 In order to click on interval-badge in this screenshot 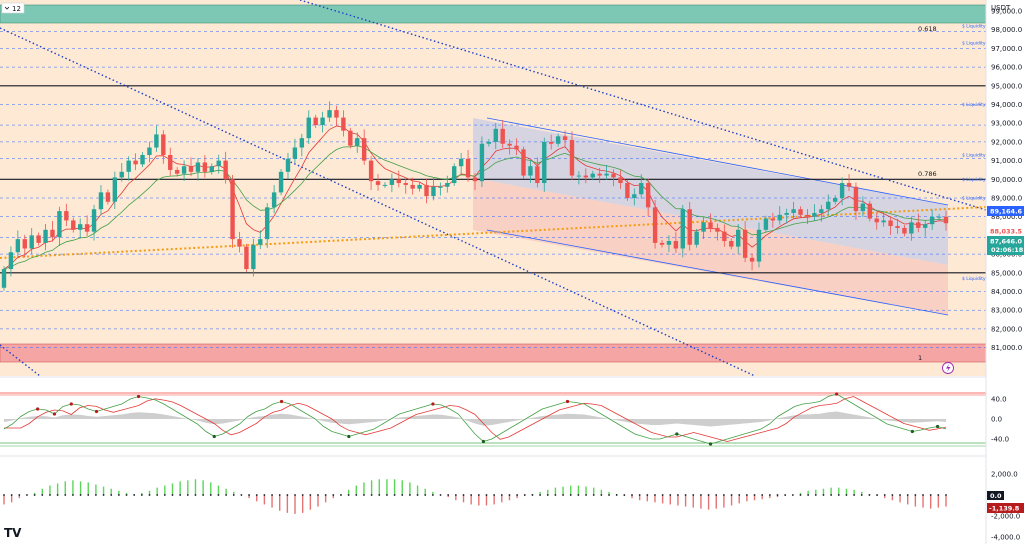, I will do `click(13, 8)`.